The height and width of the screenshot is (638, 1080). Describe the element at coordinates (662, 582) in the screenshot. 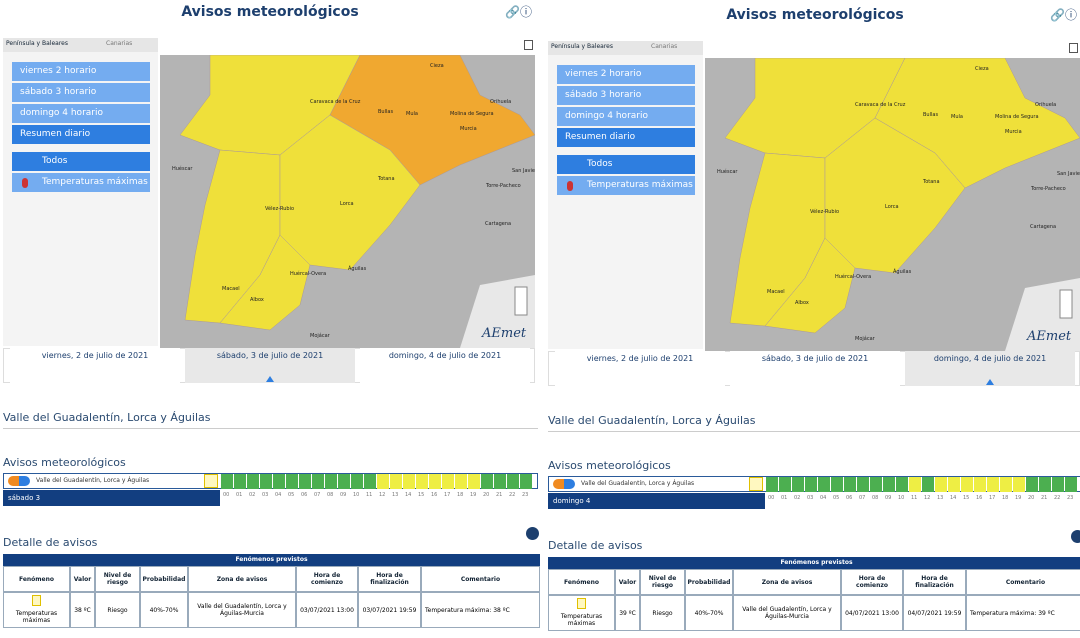

I see `table-header: Nivel de riesgo` at that location.